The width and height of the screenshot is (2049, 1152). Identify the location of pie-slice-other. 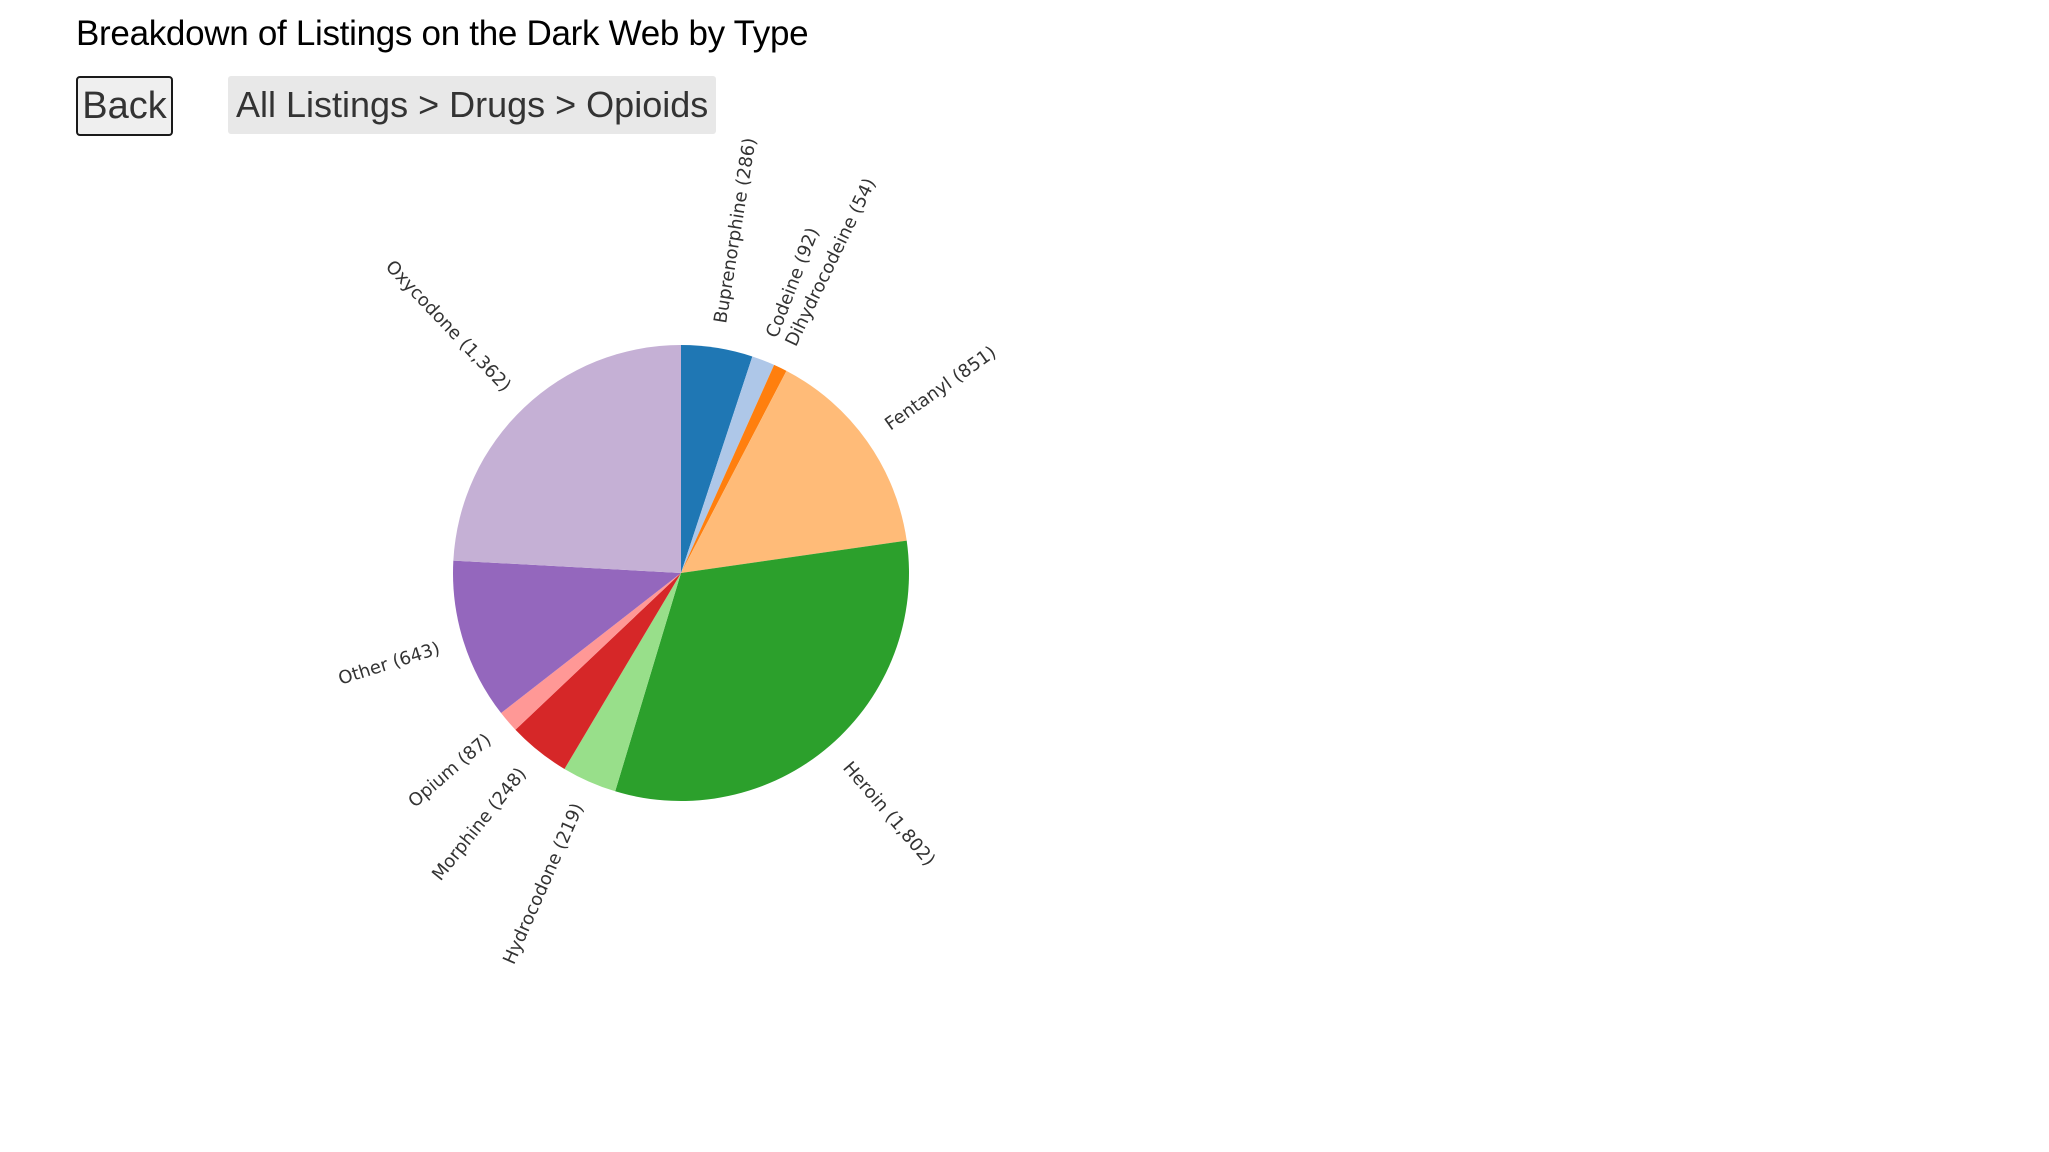
(567, 637).